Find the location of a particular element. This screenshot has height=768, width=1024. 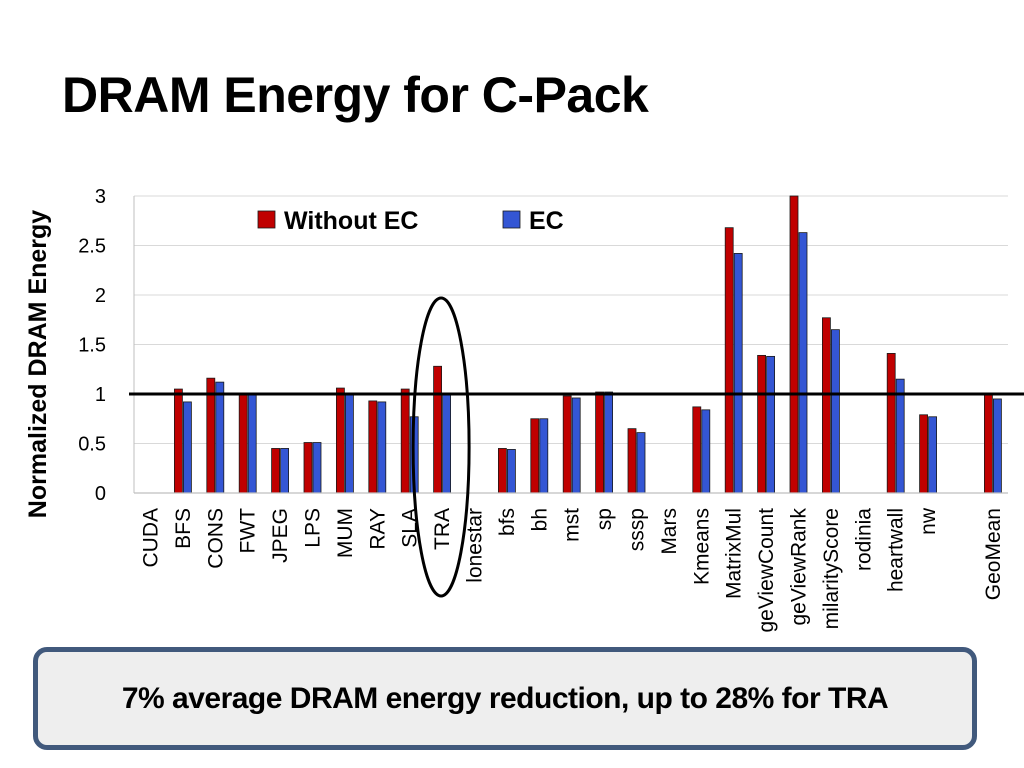

x-tick-label: Kmeans is located at coordinates (701, 546).